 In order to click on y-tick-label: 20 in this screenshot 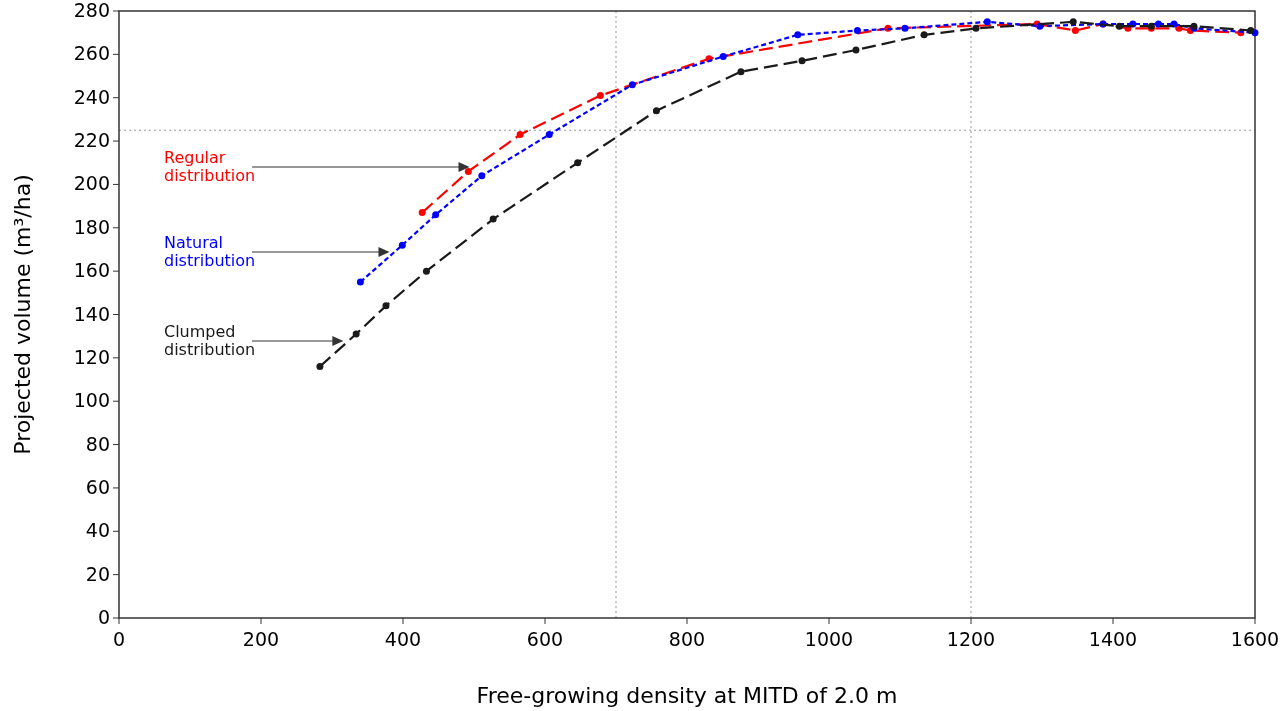, I will do `click(97, 573)`.